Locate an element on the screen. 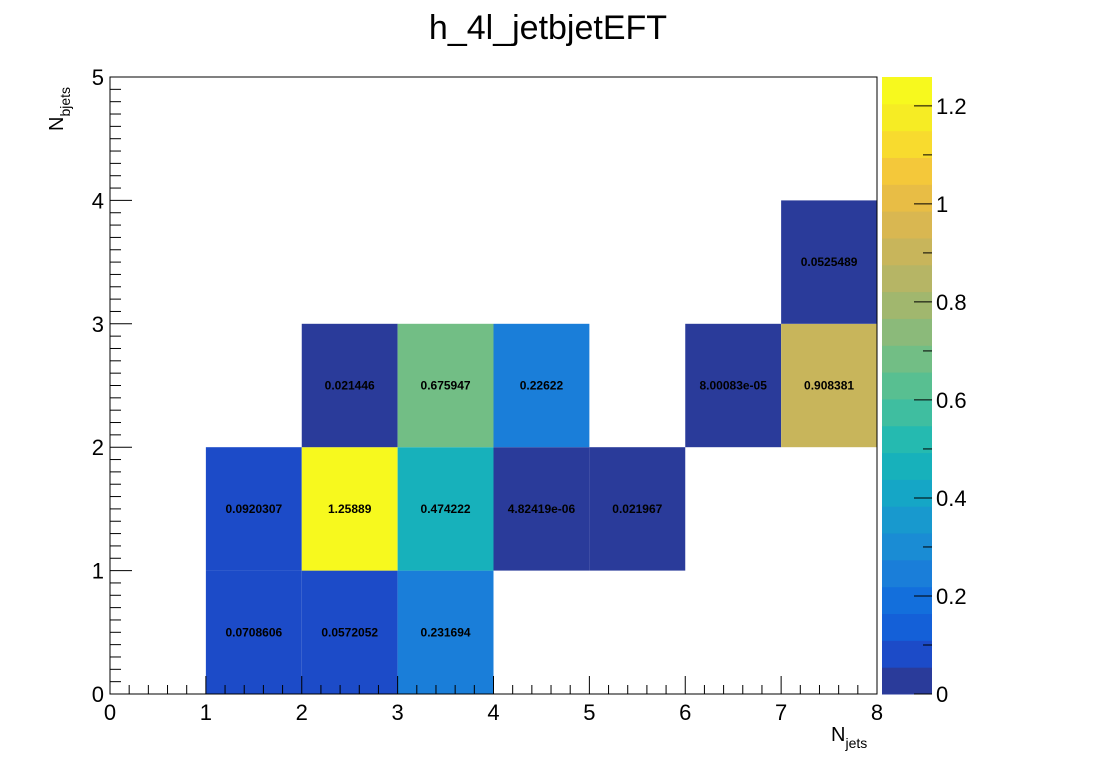  cell-value-label: 0.0920307 is located at coordinates (253, 509).